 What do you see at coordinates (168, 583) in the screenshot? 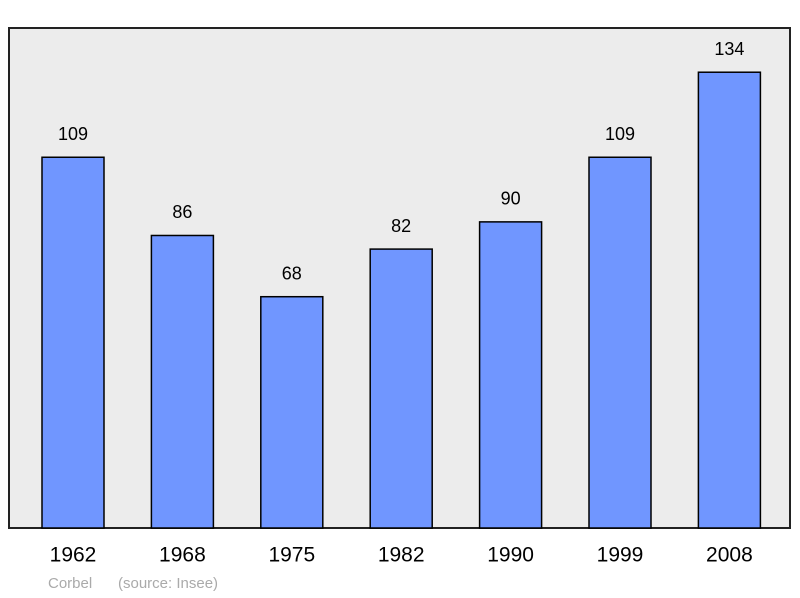
I see `source: (source: Insee)` at bounding box center [168, 583].